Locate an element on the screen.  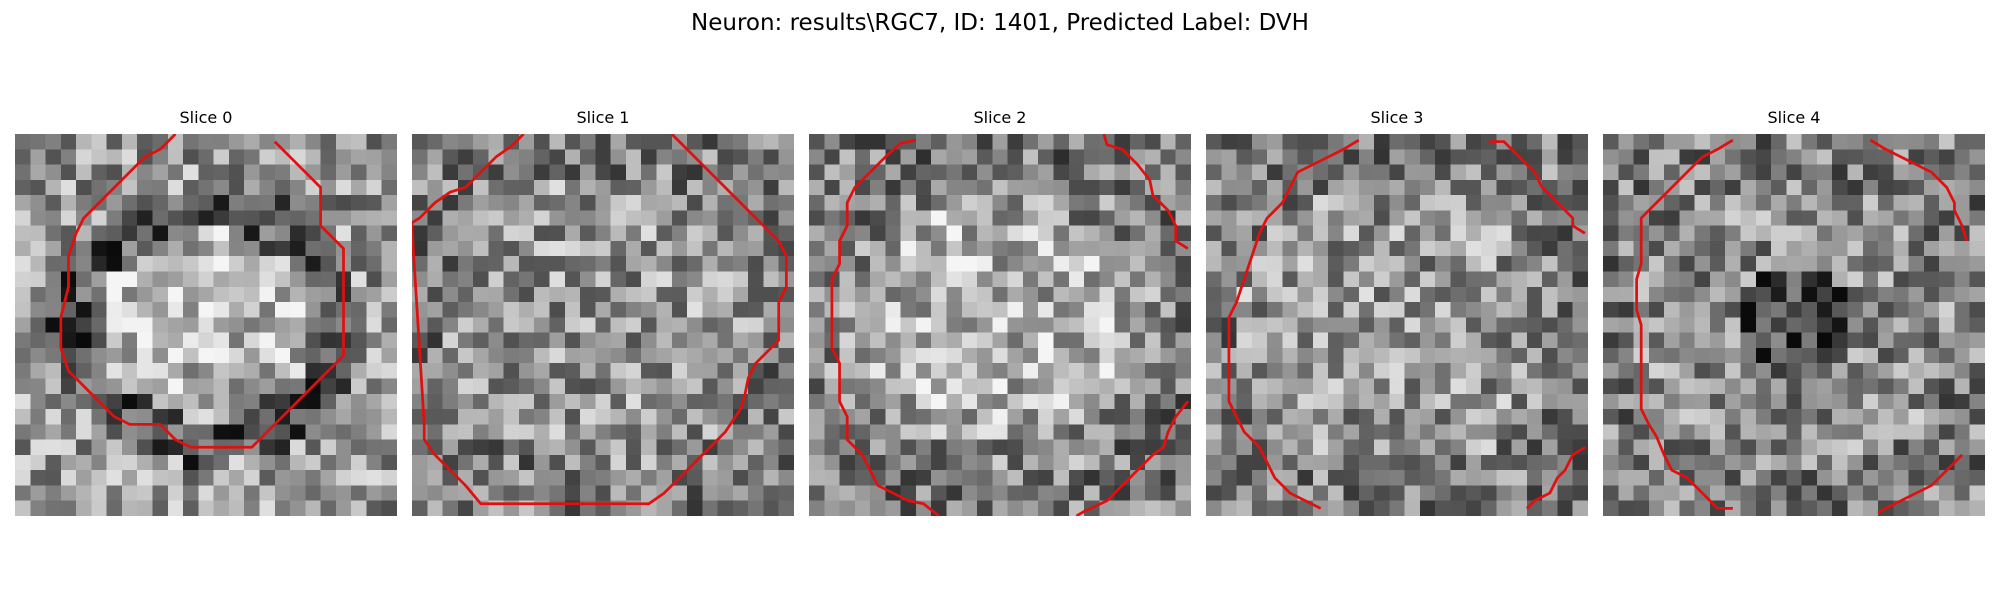
slice-panel-3: Slice 3 is located at coordinates (1397, 312).